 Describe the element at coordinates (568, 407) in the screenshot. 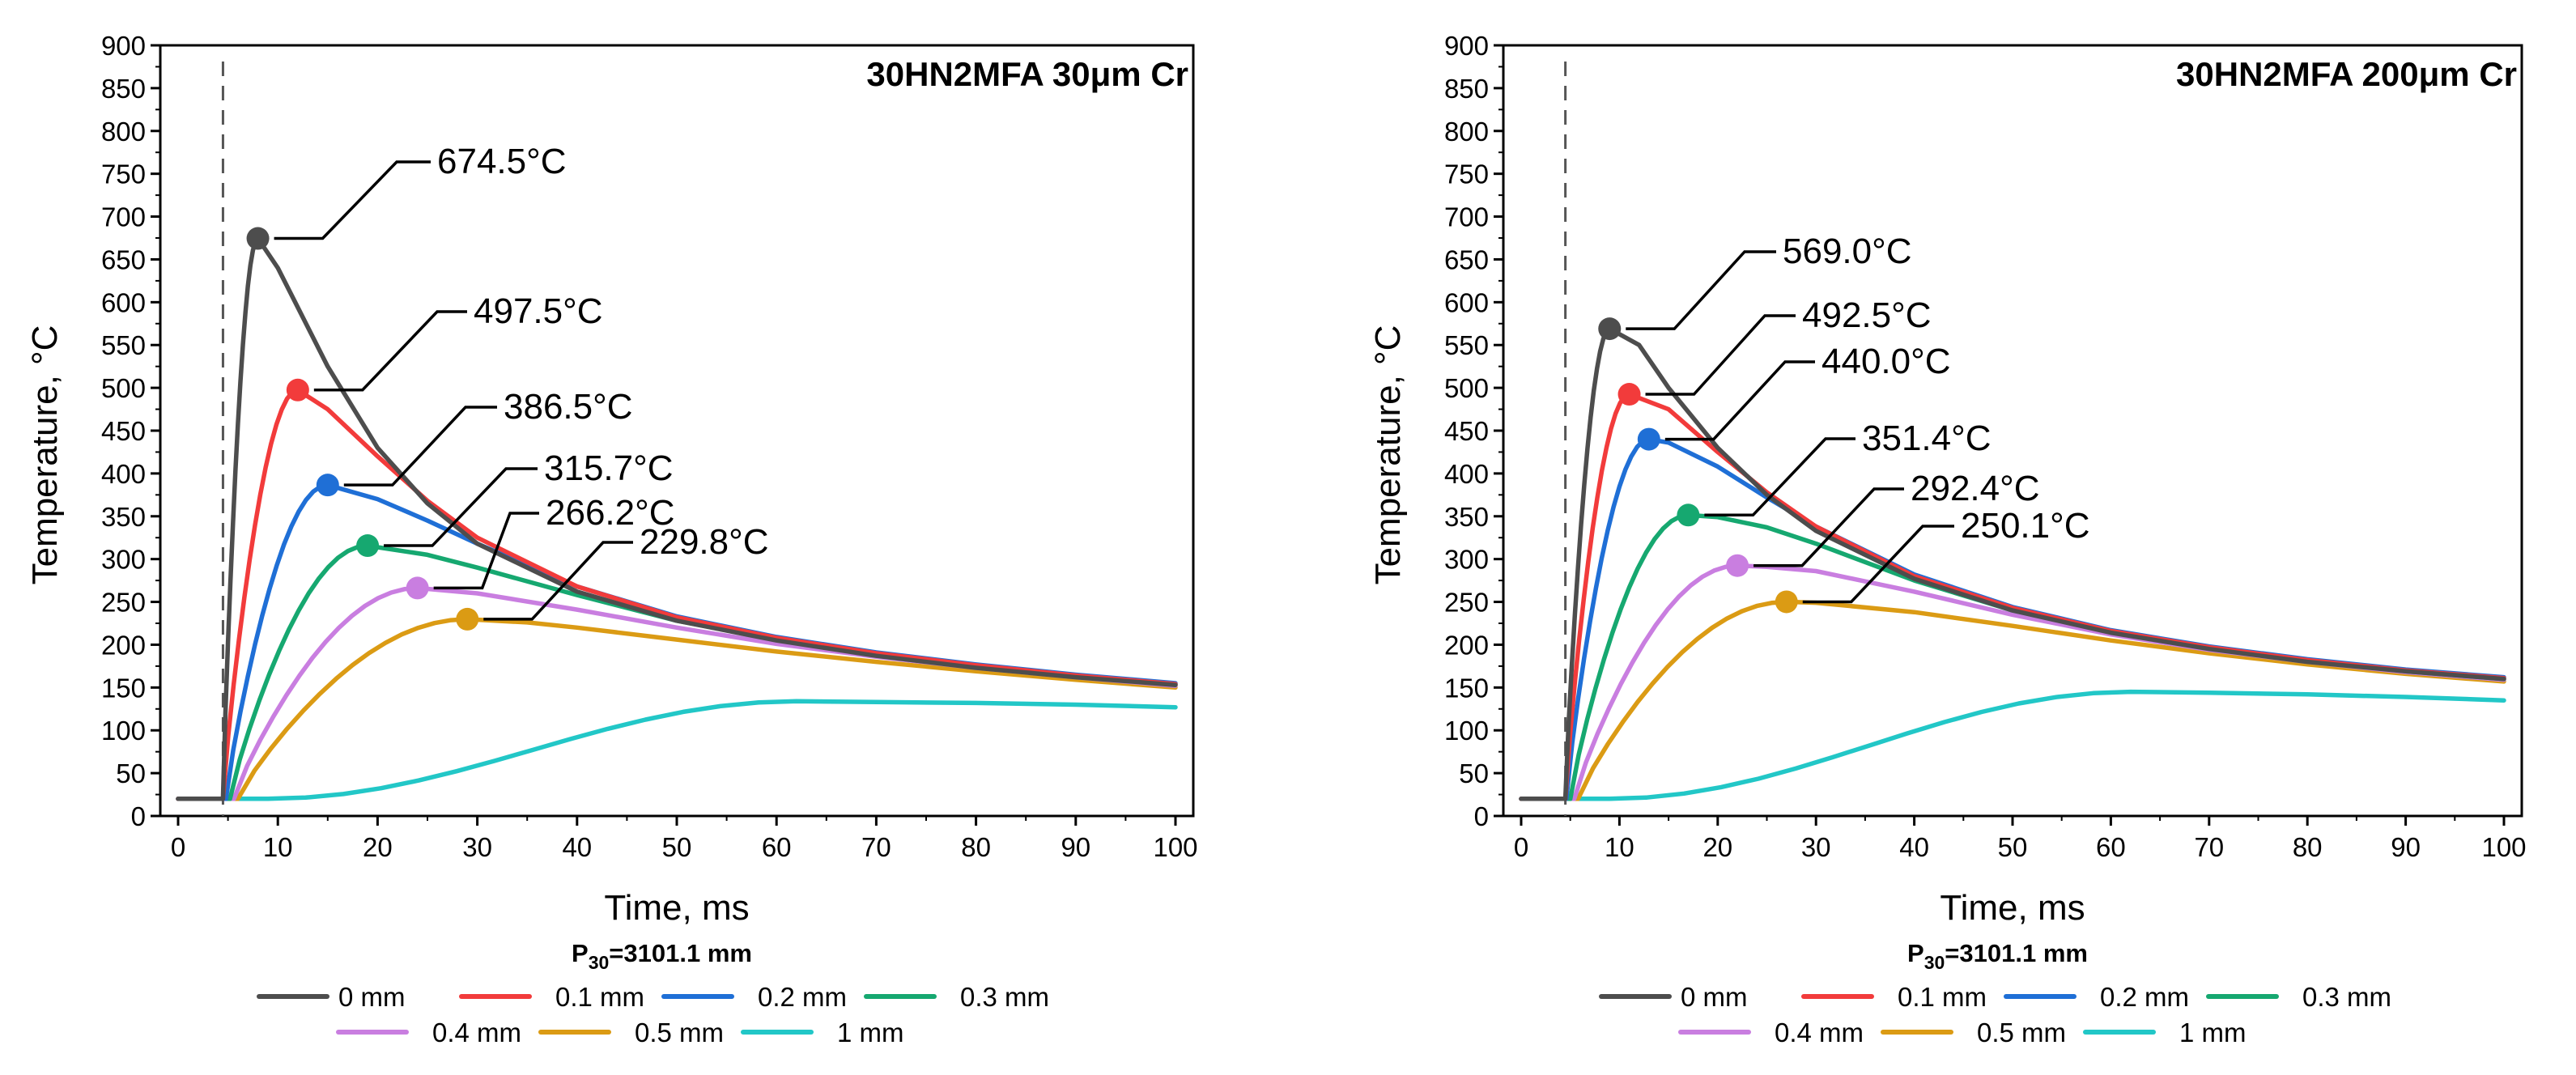

I see `peak-label: 386.5°C` at that location.